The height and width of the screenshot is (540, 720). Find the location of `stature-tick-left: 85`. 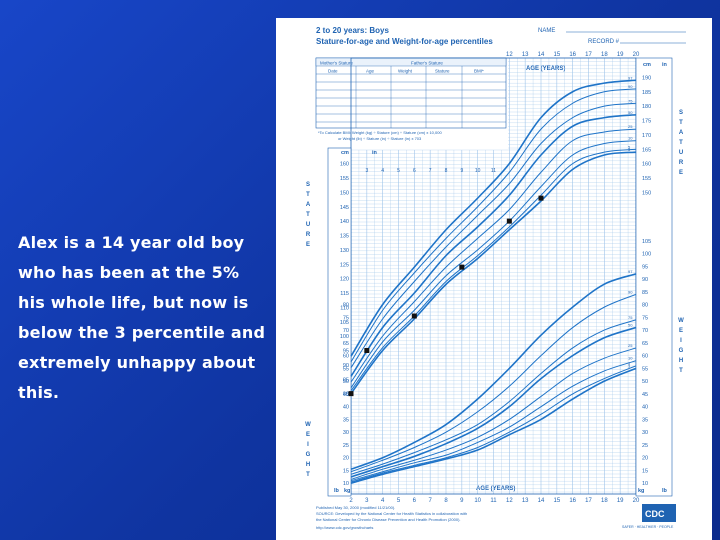

stature-tick-left: 85 is located at coordinates (346, 380).